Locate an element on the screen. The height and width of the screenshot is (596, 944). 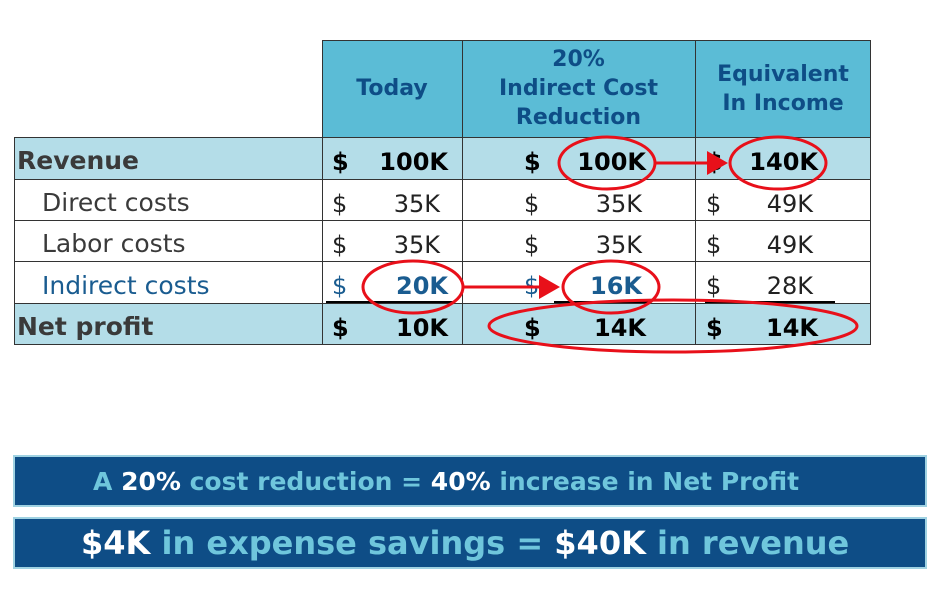
header-today: Today is located at coordinates (392, 88).